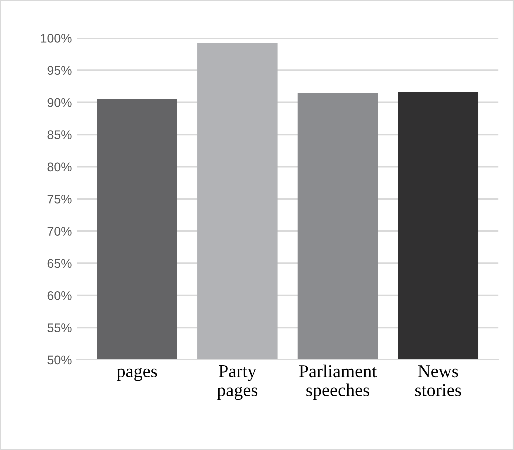 This screenshot has width=514, height=450. What do you see at coordinates (60, 295) in the screenshot?
I see `y-tick-label: 60%` at bounding box center [60, 295].